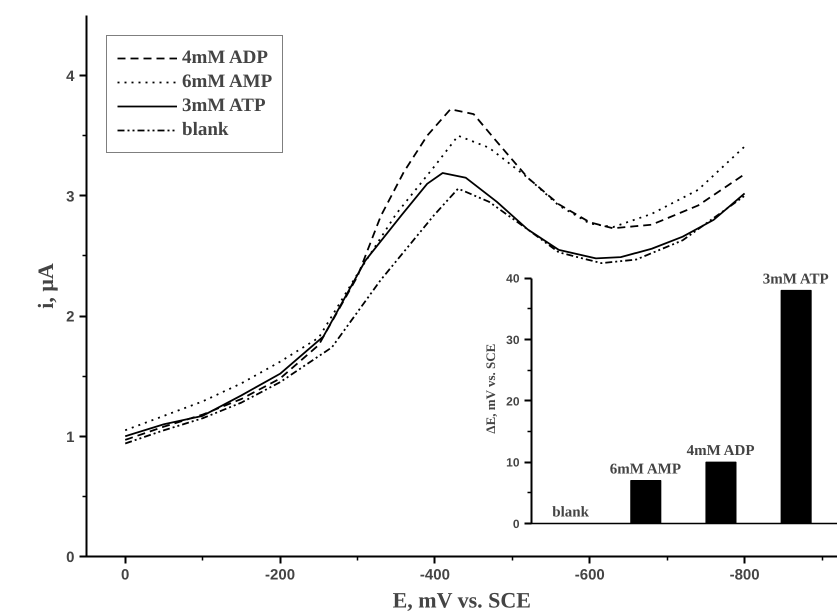 The width and height of the screenshot is (837, 615). Describe the element at coordinates (70, 437) in the screenshot. I see `y-tick-label: 1` at that location.